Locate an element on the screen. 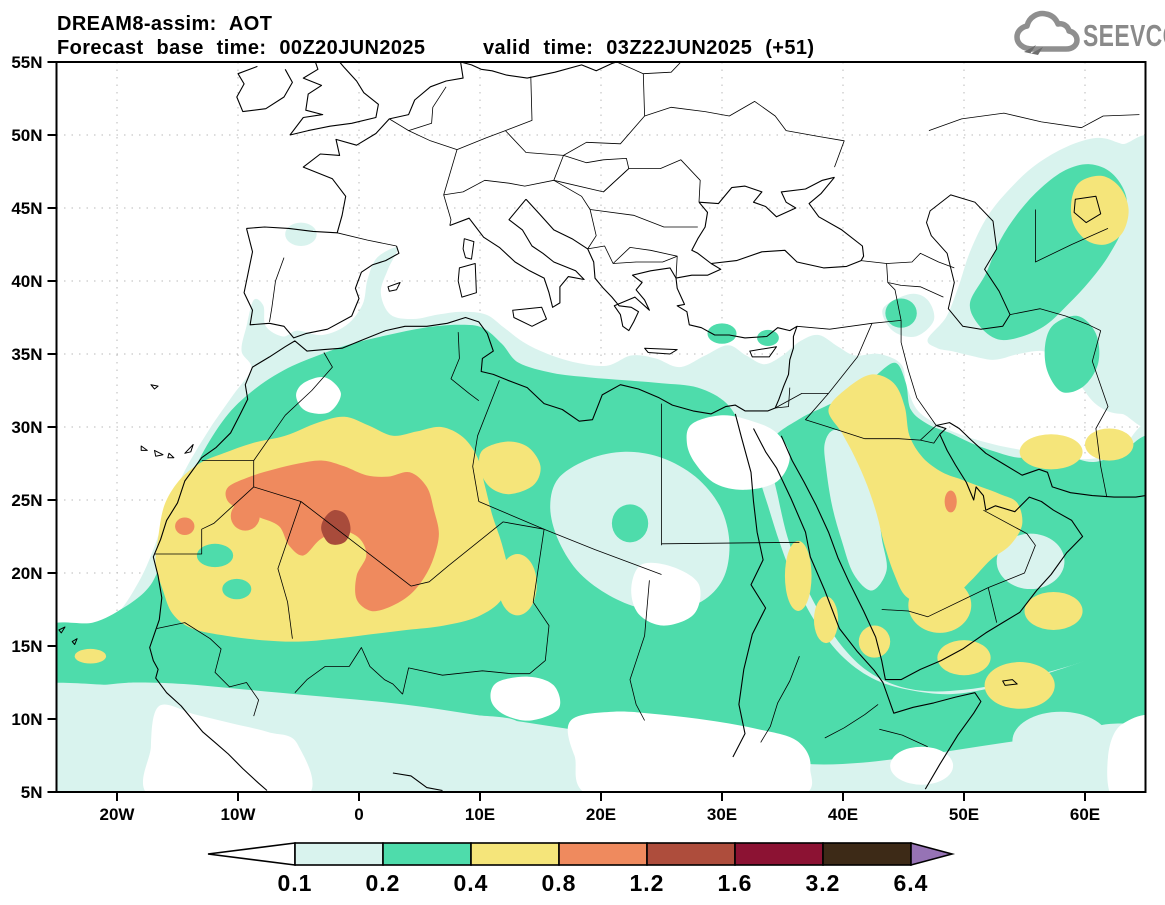  contour-region-ge-0.8 is located at coordinates (332, 536).